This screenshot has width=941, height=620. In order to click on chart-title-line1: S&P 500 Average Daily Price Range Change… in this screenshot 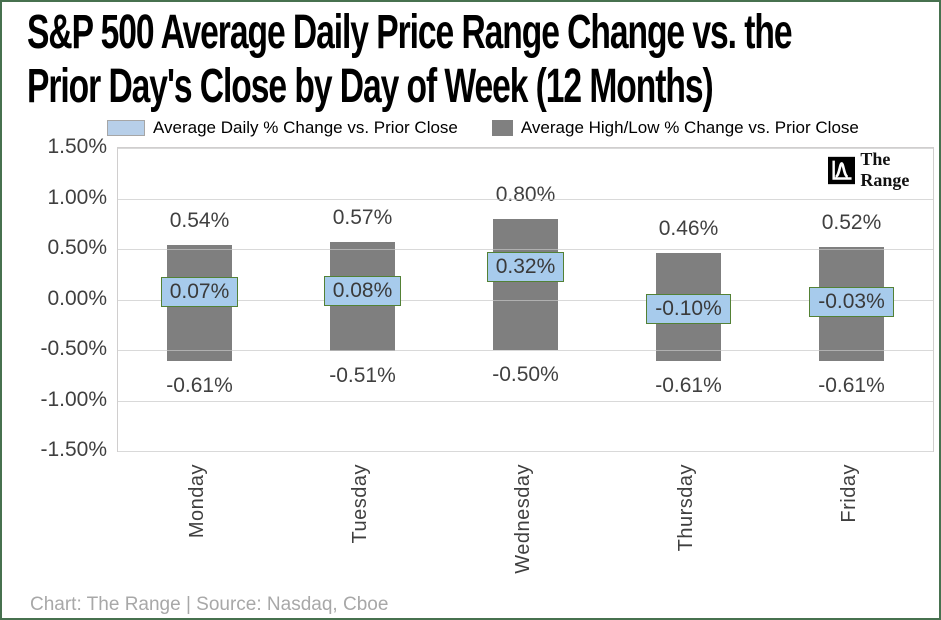, I will do `click(410, 32)`.